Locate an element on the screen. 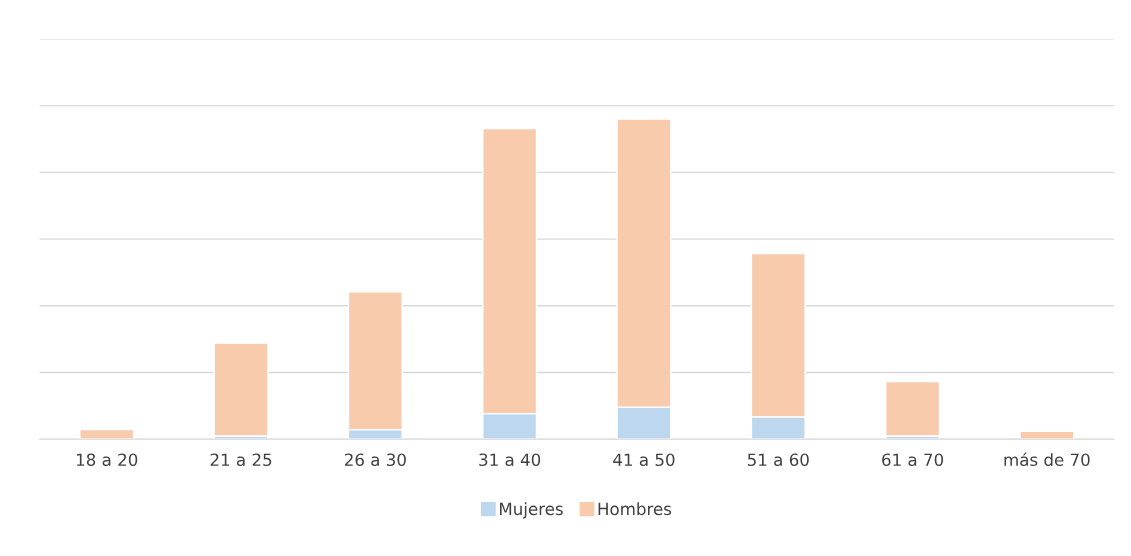 This screenshot has height=556, width=1131. x-tick-label: más de 70 is located at coordinates (1047, 459).